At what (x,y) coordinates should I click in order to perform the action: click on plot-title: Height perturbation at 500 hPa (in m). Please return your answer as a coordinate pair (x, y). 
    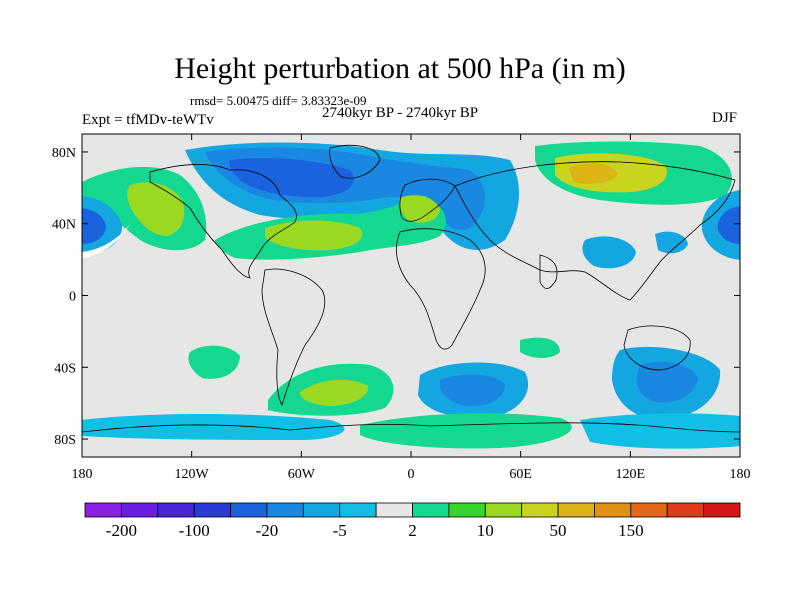
    Looking at the image, I should click on (400, 68).